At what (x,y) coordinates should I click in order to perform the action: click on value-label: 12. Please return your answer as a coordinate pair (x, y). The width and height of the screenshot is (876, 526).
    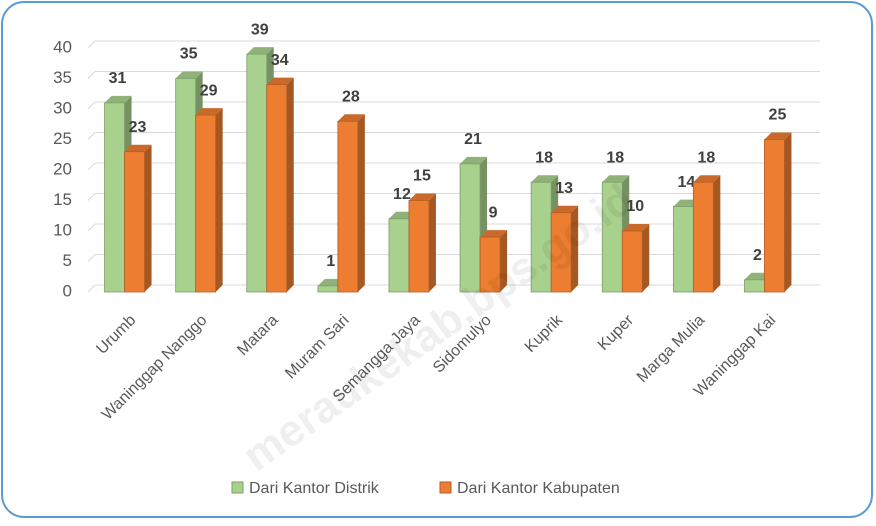
    Looking at the image, I should click on (402, 194).